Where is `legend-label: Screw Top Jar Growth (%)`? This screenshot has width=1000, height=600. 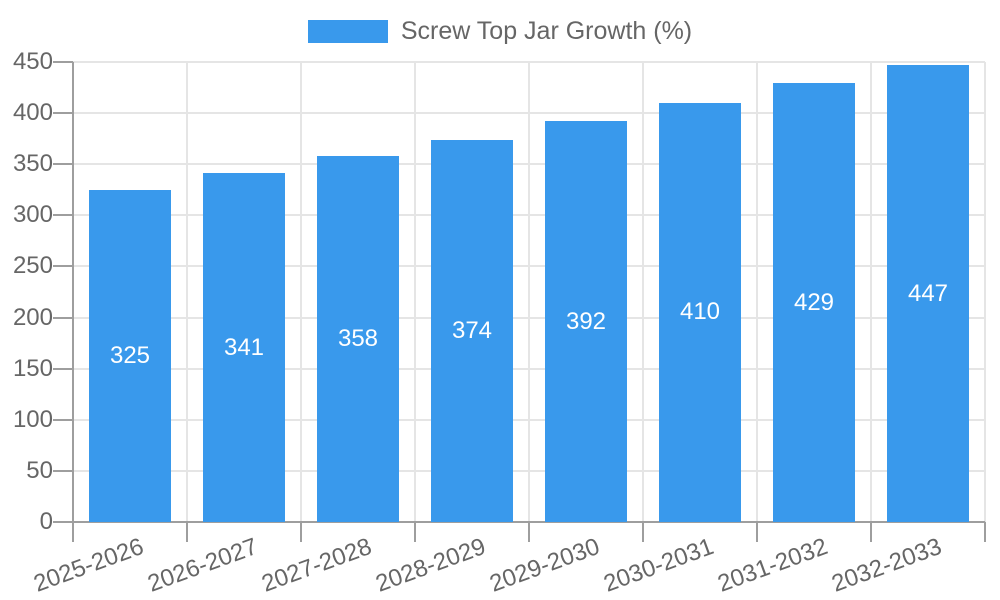 legend-label: Screw Top Jar Growth (%) is located at coordinates (546, 31).